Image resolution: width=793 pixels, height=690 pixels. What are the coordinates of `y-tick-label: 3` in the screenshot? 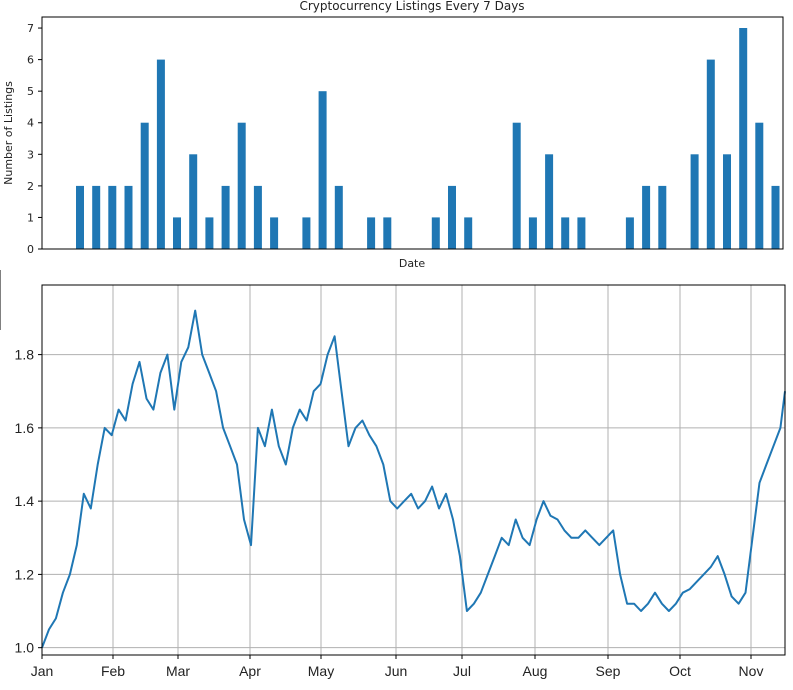 It's located at (30, 154).